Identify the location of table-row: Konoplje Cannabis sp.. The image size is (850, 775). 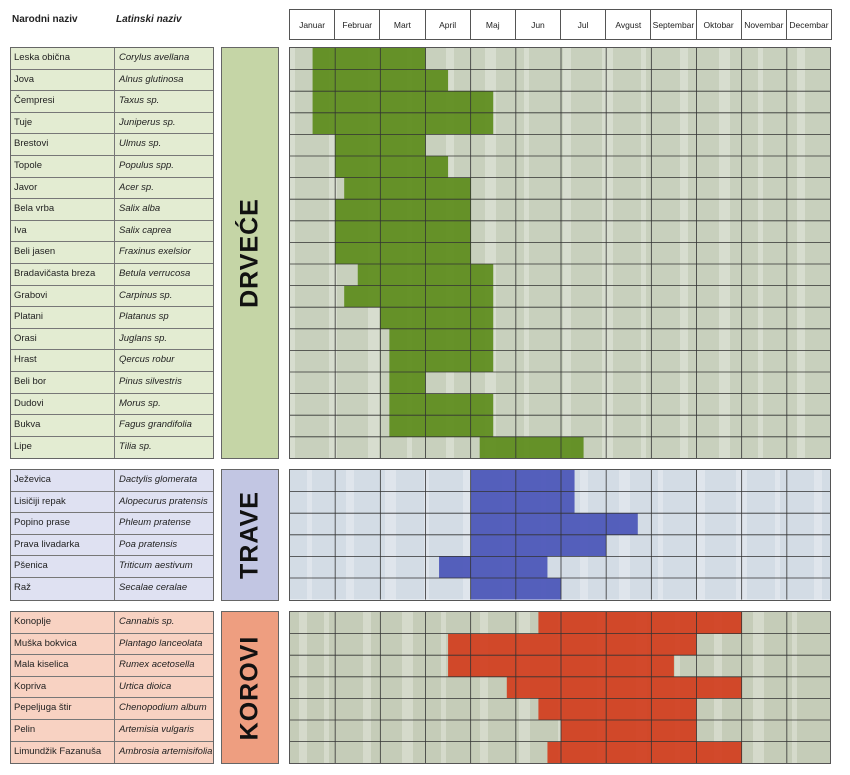
(112, 623).